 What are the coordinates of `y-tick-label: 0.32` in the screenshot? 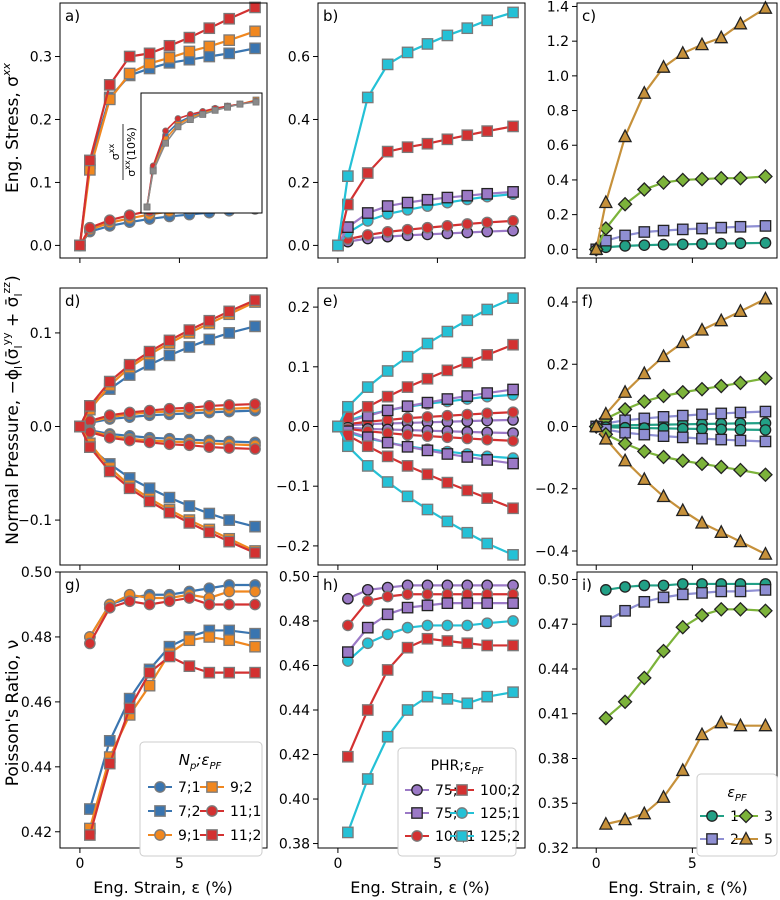 It's located at (553, 849).